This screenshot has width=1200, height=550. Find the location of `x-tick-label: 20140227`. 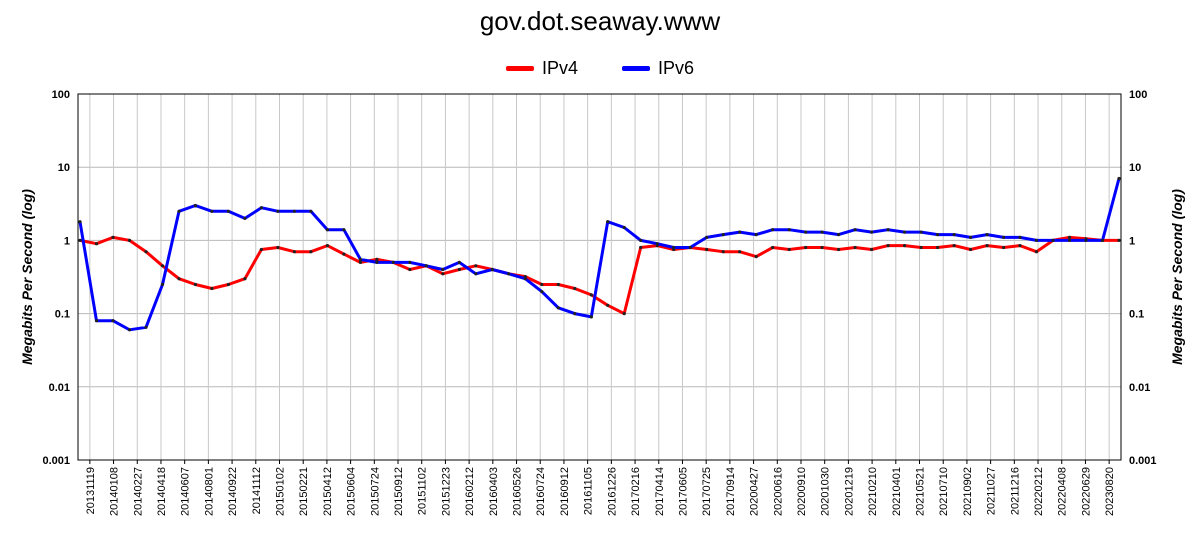

x-tick-label: 20140227 is located at coordinates (138, 491).